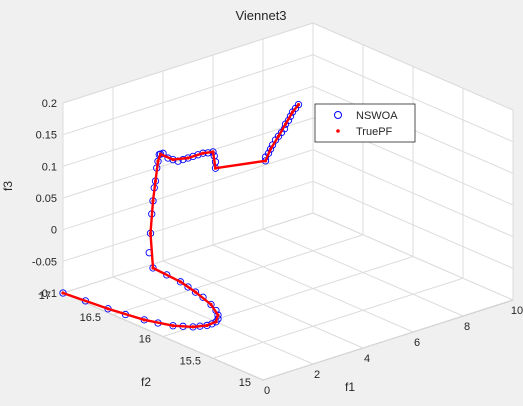  Describe the element at coordinates (317, 375) in the screenshot. I see `x-tick-label: 2` at that location.